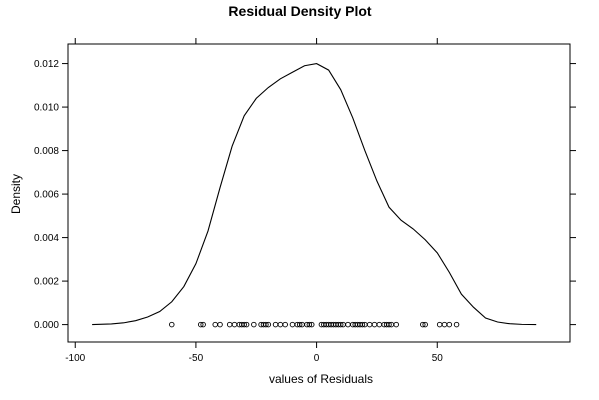 The height and width of the screenshot is (400, 599). Describe the element at coordinates (46, 282) in the screenshot. I see `y-tick-label: 0.002` at that location.